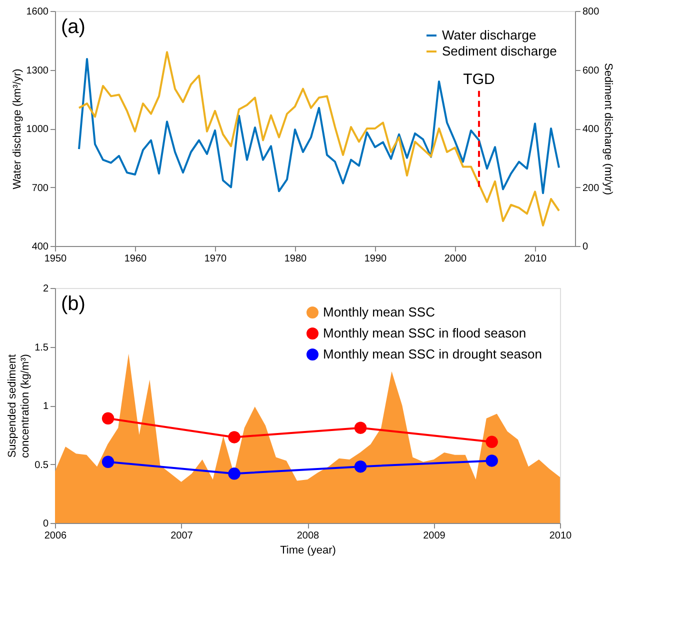 Image resolution: width=687 pixels, height=623 pixels. Describe the element at coordinates (45, 524) in the screenshot. I see `y-tick-label: 0` at that location.